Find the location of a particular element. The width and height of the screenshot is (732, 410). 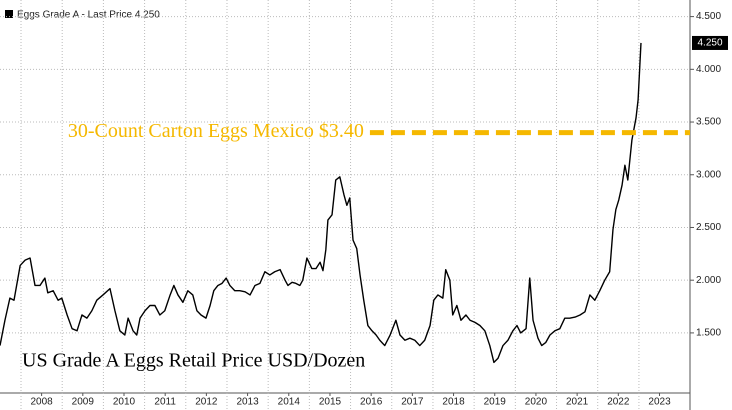

x-tick-label: 2011 is located at coordinates (165, 402).